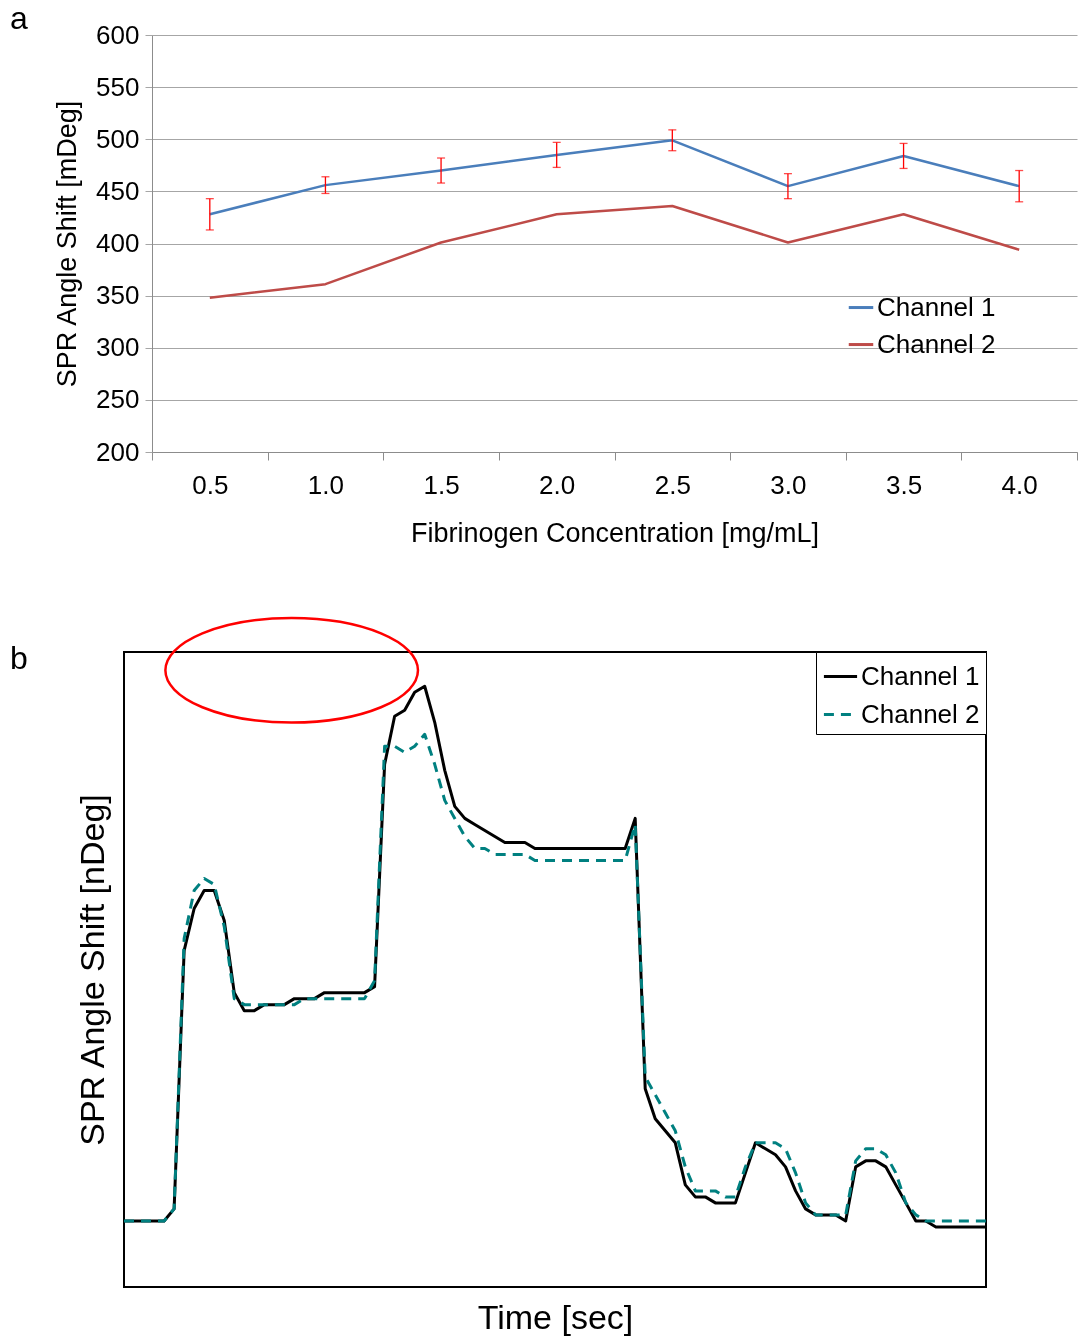 The image size is (1083, 1337). I want to click on y-tick-label: 550, so click(118, 86).